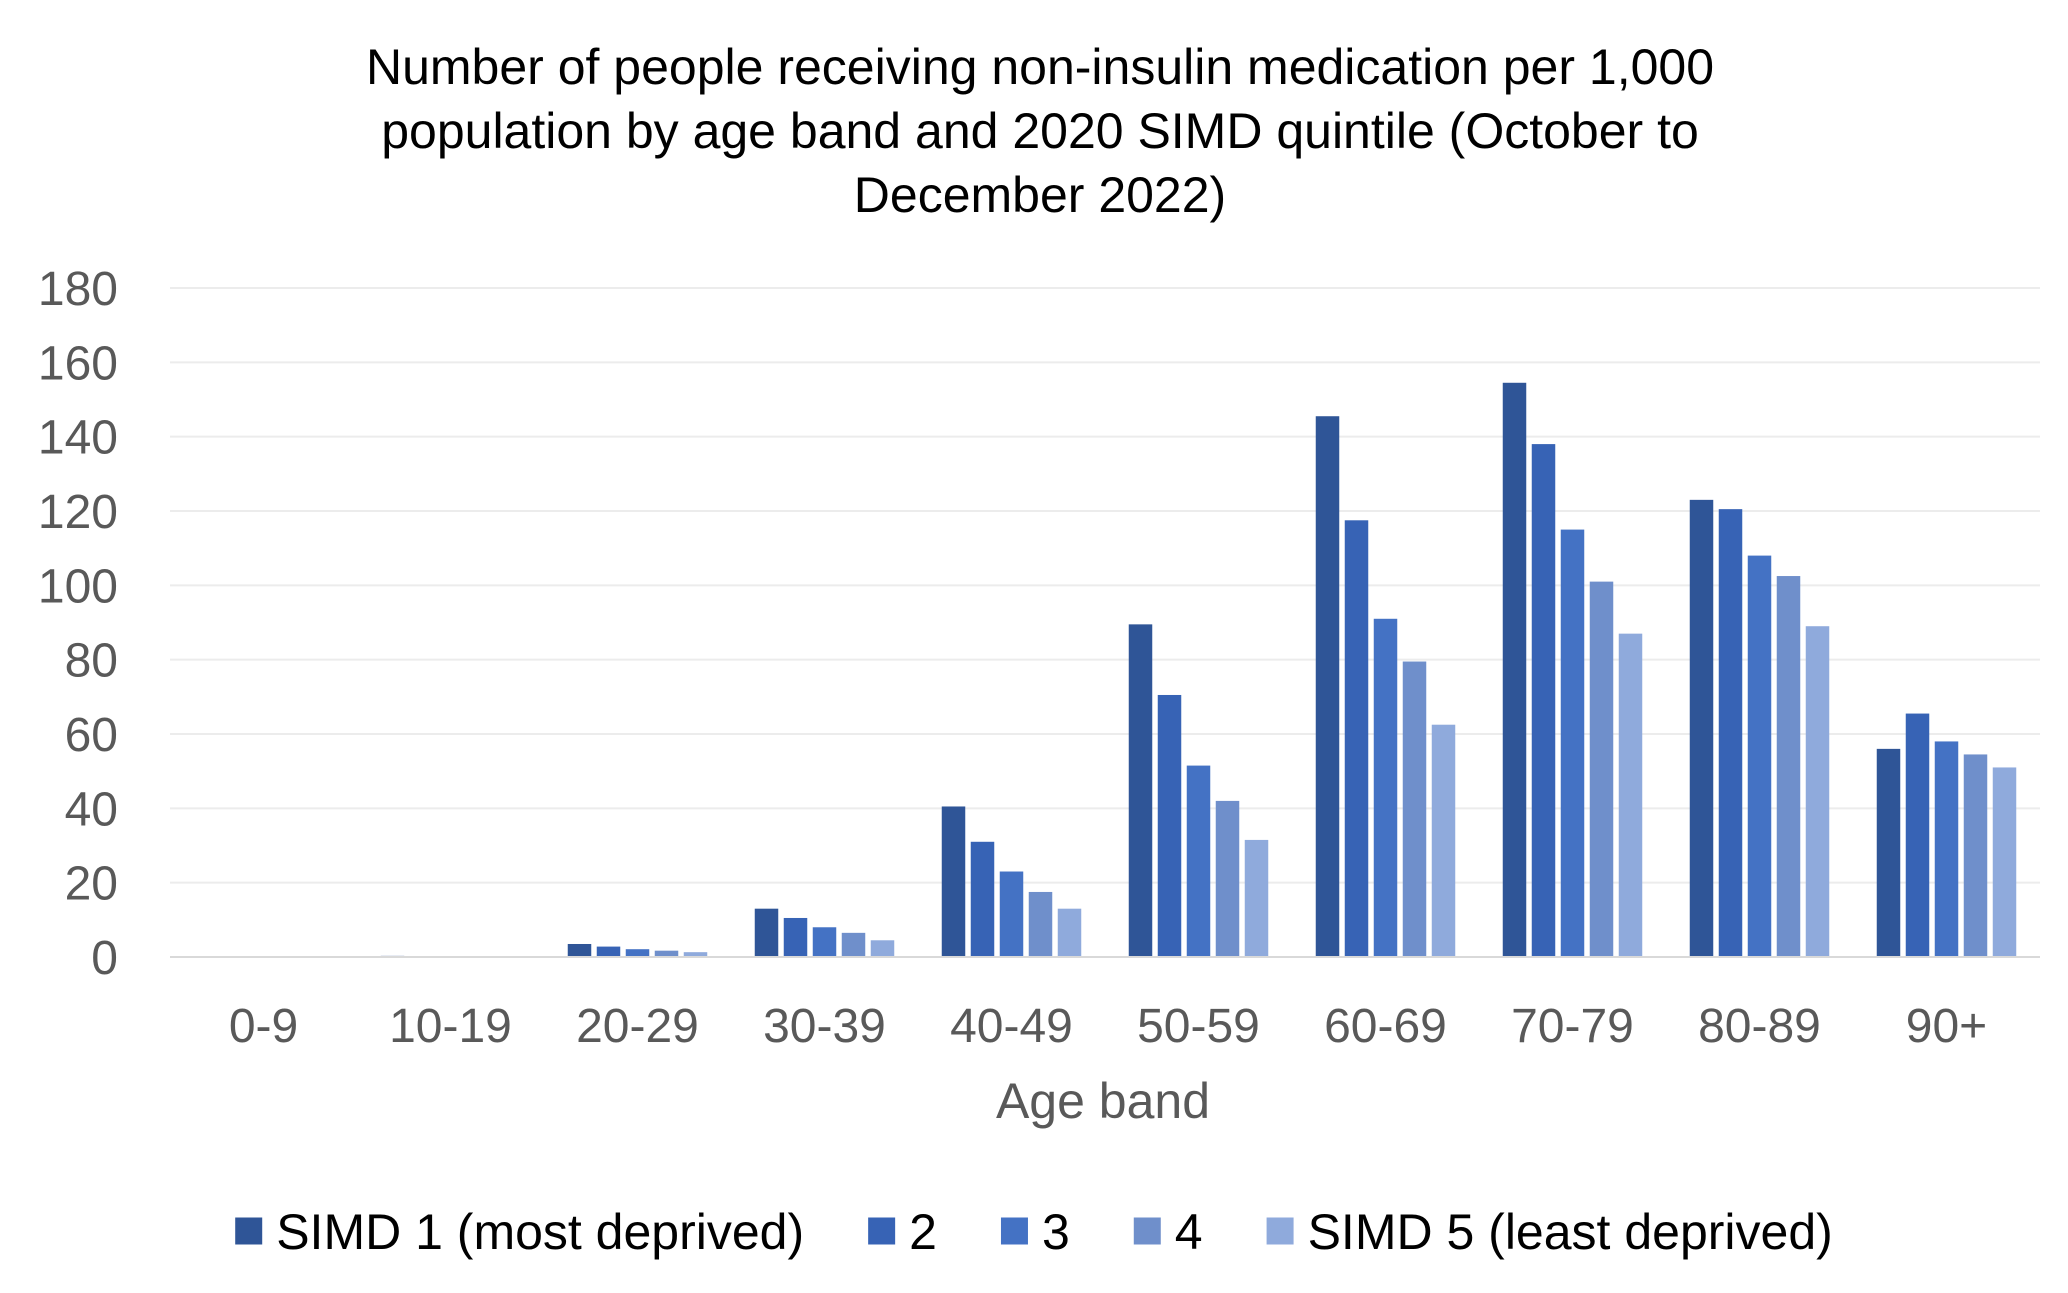 The height and width of the screenshot is (1293, 2068). Describe the element at coordinates (1570, 1232) in the screenshot. I see `legend-label: SIMD 5 (least deprived)` at that location.